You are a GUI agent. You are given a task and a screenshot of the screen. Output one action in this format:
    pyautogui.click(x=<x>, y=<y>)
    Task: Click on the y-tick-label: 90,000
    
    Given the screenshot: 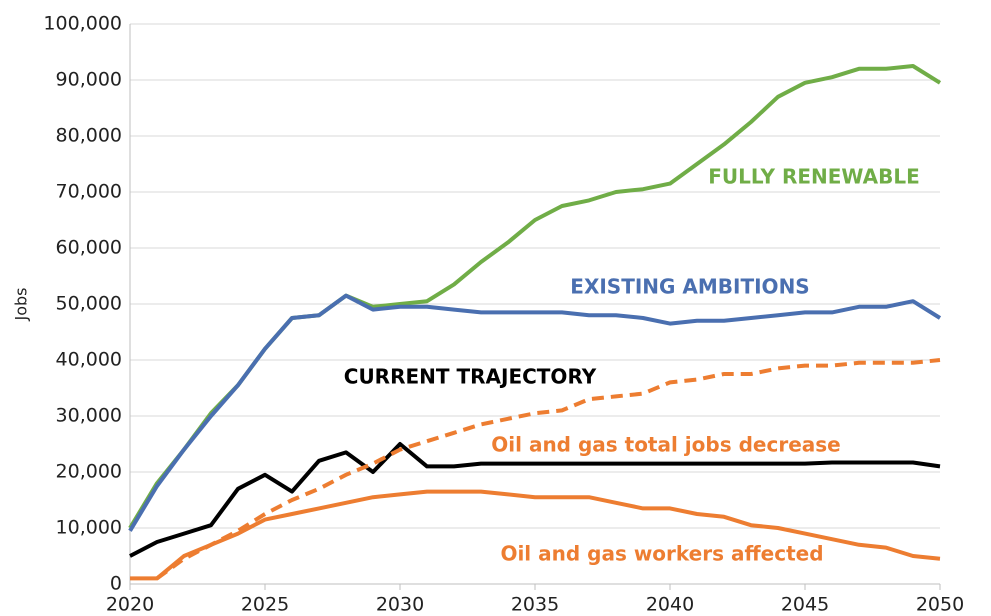 What is the action you would take?
    pyautogui.click(x=89, y=80)
    